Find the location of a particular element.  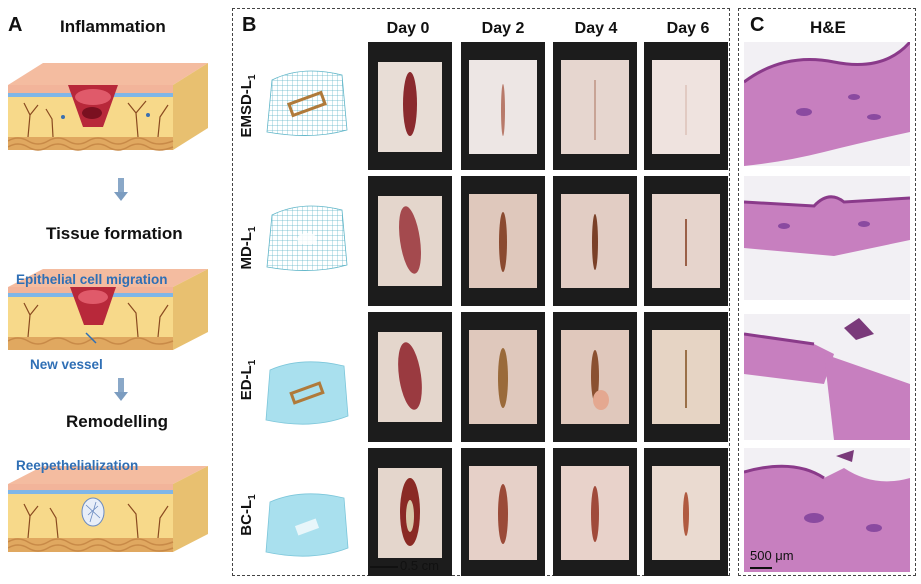

new-vessel-label: New vessel is located at coordinates (66, 364).